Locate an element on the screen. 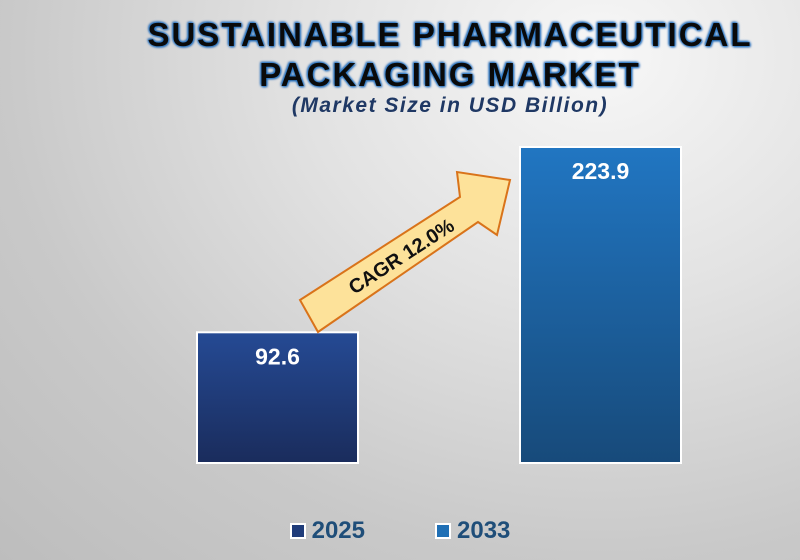 This screenshot has width=800, height=560. chart-title-line2: PACKAGING MARKET is located at coordinates (450, 74).